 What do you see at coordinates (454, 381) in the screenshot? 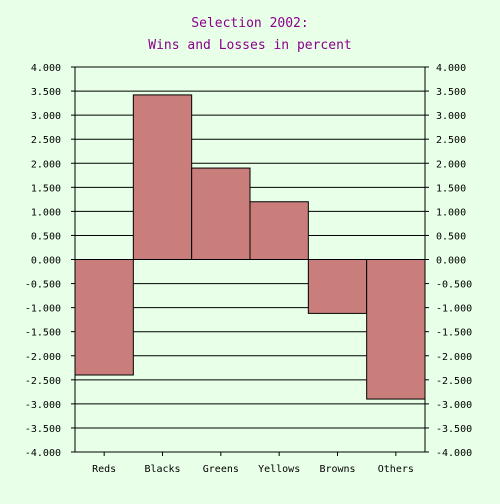
I see `y-tick-label-right: -2.500` at bounding box center [454, 381].